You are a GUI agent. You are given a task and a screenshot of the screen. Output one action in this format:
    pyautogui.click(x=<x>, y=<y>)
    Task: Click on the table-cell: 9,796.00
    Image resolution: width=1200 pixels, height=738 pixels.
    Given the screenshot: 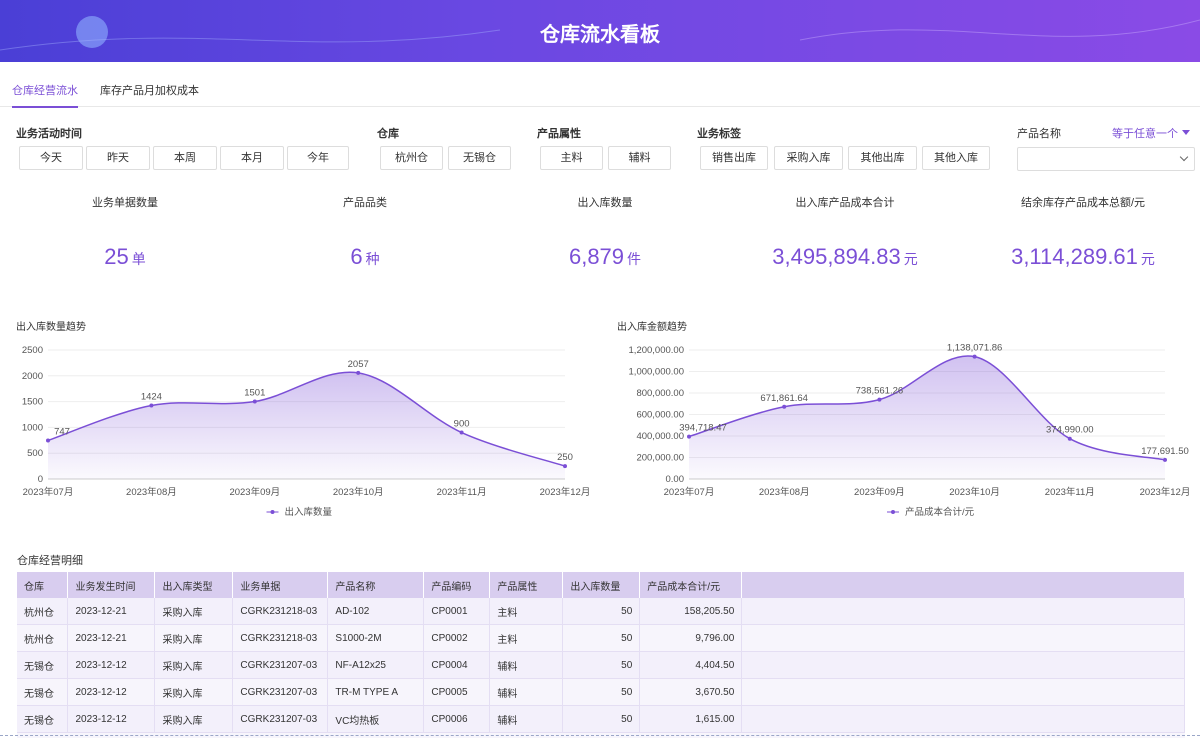 What is the action you would take?
    pyautogui.click(x=691, y=638)
    